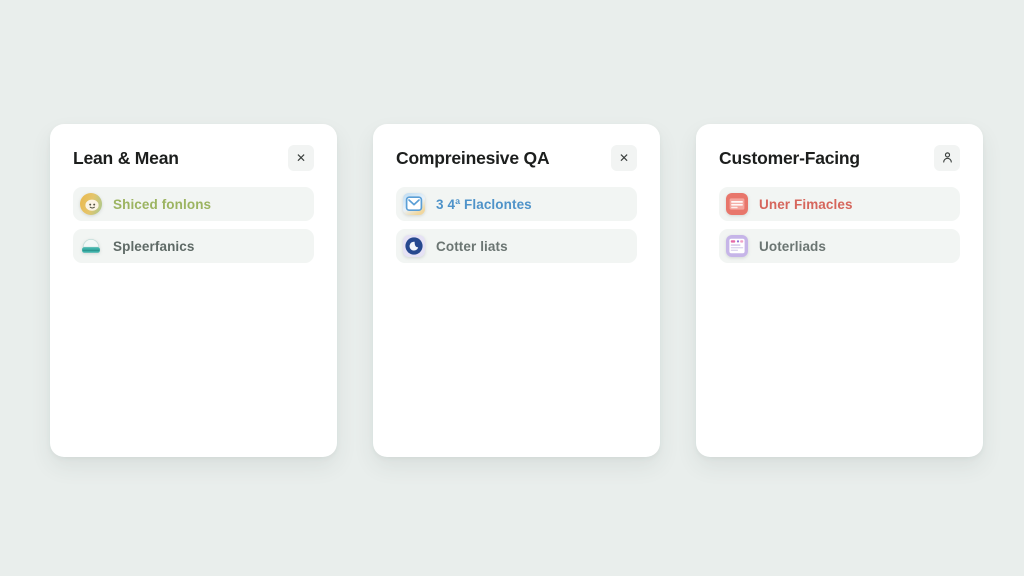  What do you see at coordinates (91, 204) in the screenshot?
I see `onion-face-icon` at bounding box center [91, 204].